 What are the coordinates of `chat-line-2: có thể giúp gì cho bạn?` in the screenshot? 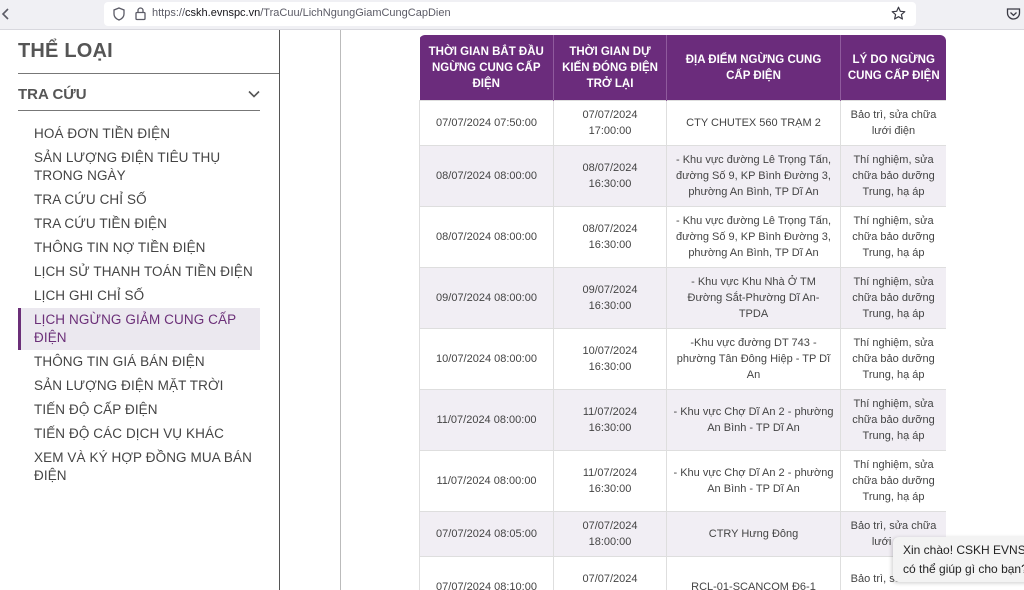 It's located at (963, 569).